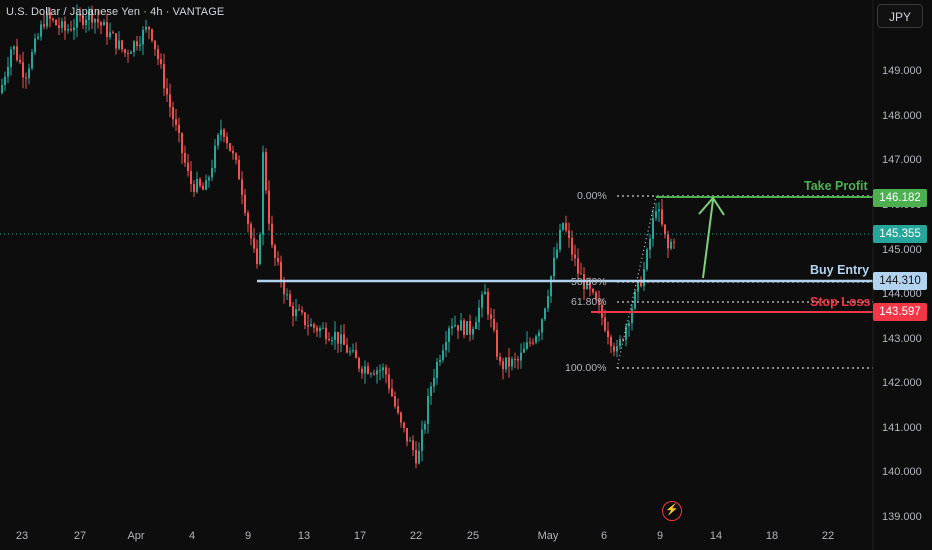 This screenshot has width=932, height=550. What do you see at coordinates (900, 234) in the screenshot?
I see `current-price-tag: 145.355` at bounding box center [900, 234].